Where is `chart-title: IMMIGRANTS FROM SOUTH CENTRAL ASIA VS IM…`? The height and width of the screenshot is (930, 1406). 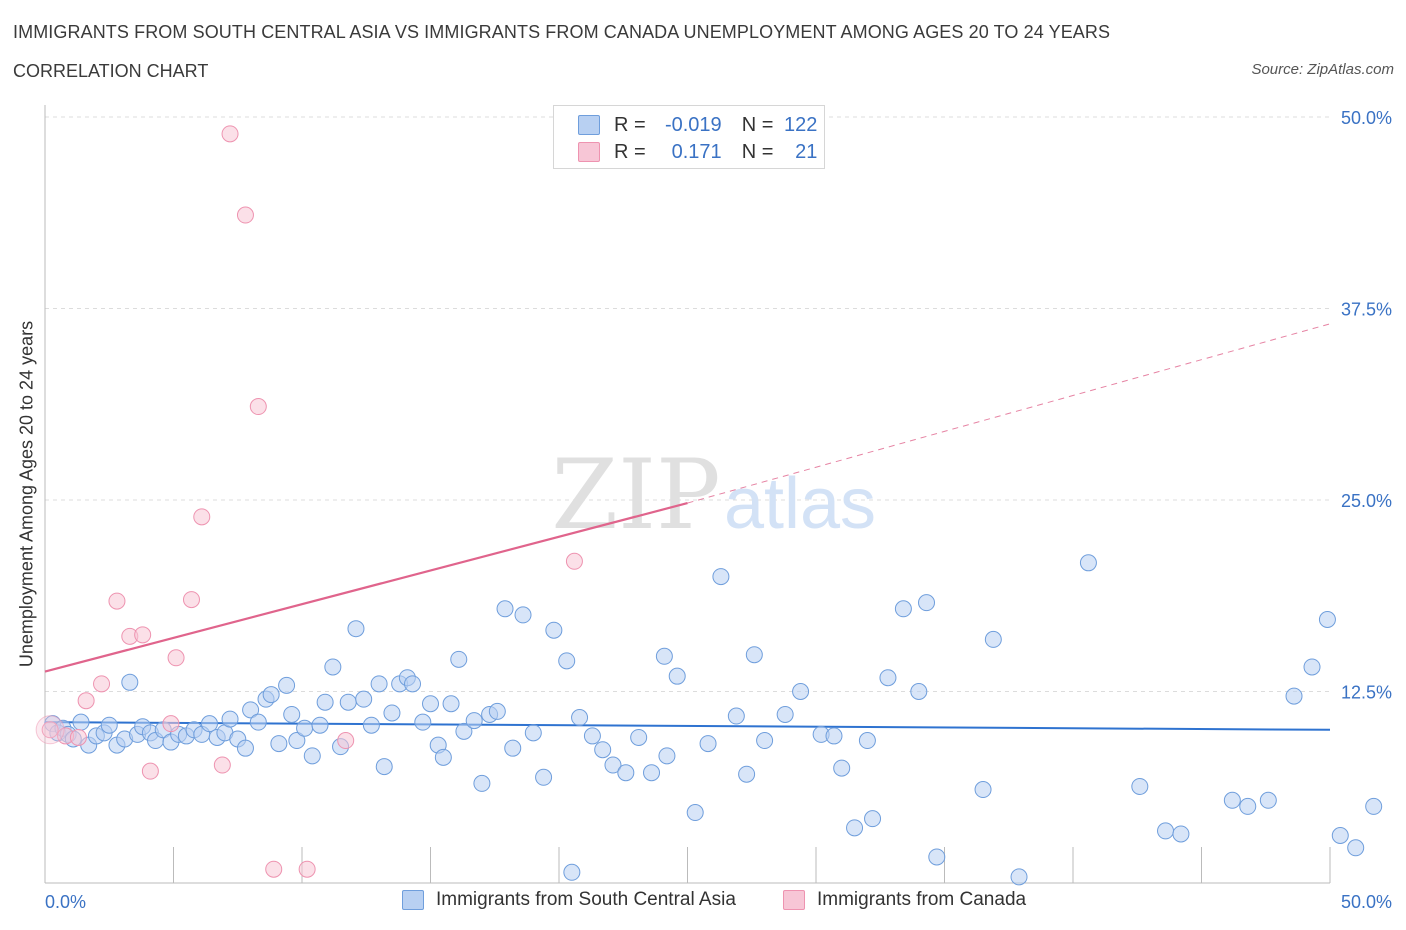 chart-title: IMMIGRANTS FROM SOUTH CENTRAL ASIA VS IM… is located at coordinates (562, 32).